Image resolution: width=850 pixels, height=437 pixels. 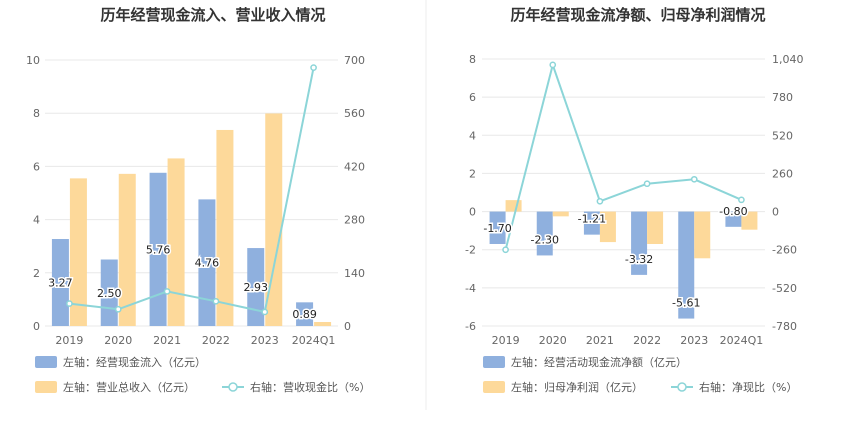 What do you see at coordinates (788, 59) in the screenshot?
I see `right-axis-tick-label: 1,040` at bounding box center [788, 59].